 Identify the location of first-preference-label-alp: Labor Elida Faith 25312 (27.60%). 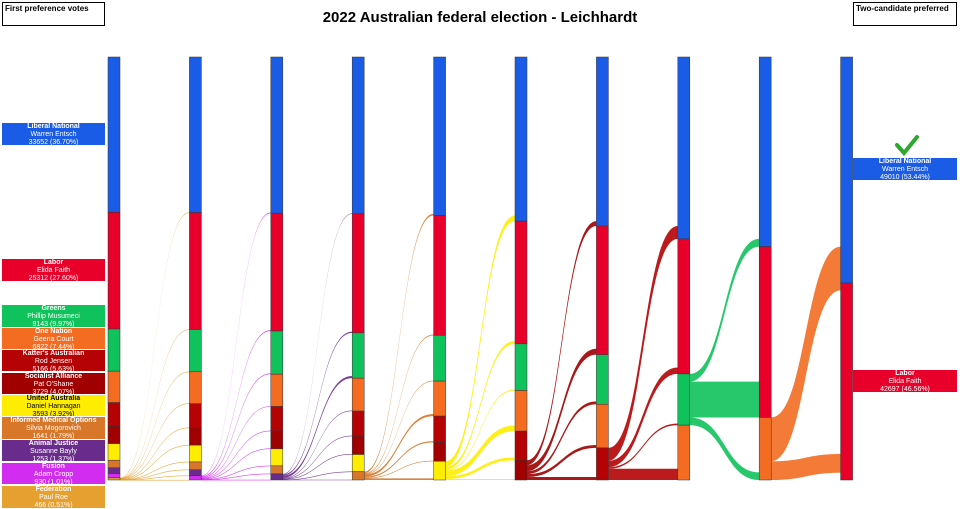
(53, 270).